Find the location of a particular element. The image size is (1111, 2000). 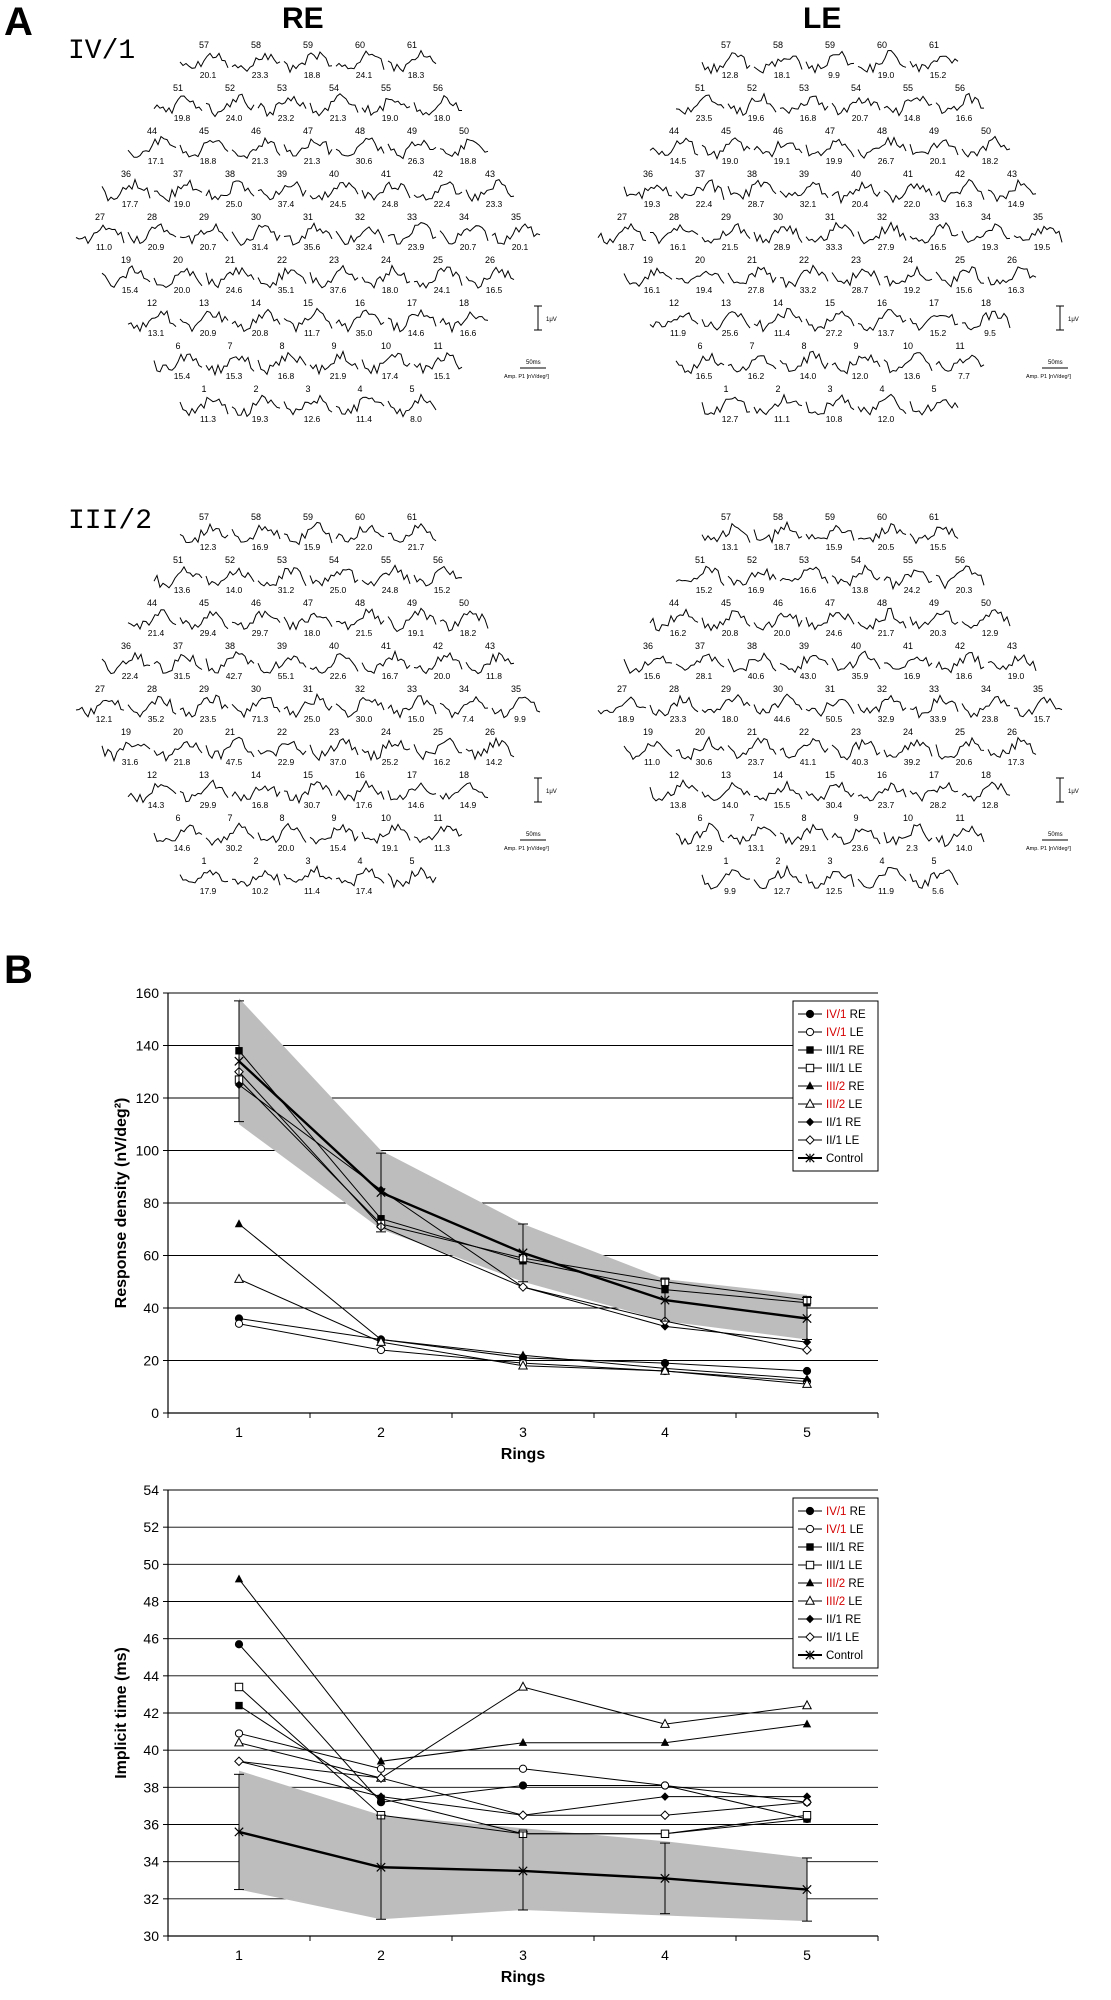

hex-number: 38 is located at coordinates (752, 646).